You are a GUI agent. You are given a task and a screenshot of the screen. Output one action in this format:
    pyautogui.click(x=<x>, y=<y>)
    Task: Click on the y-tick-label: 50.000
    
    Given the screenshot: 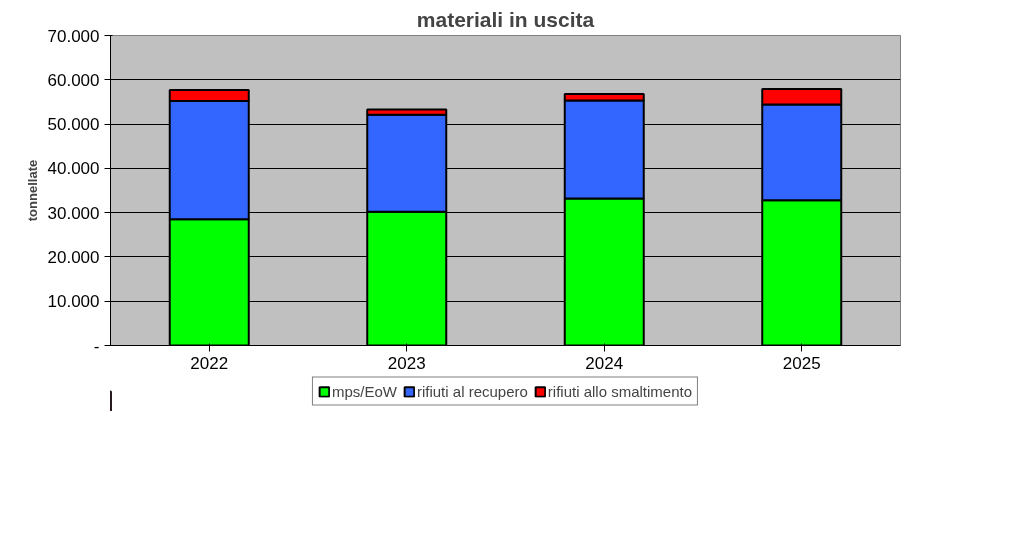 What is the action you would take?
    pyautogui.click(x=73, y=125)
    